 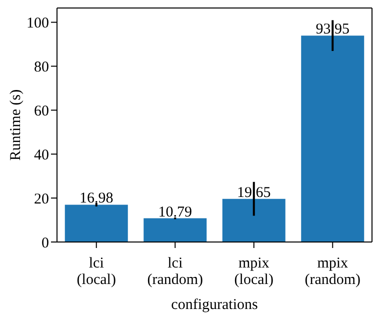 What do you see at coordinates (96, 272) in the screenshot?
I see `x-tick-label: lci (local)` at bounding box center [96, 272].